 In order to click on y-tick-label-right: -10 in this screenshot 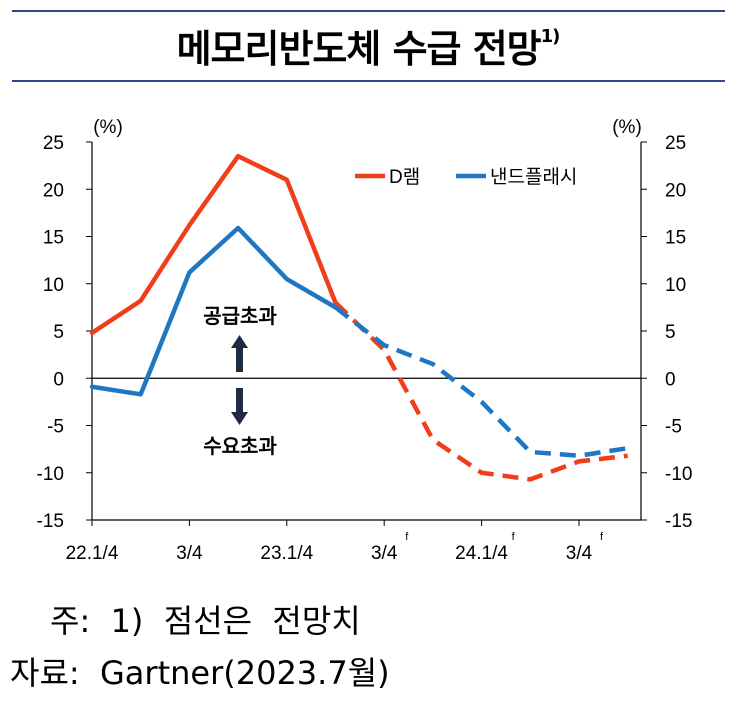, I will do `click(678, 474)`.